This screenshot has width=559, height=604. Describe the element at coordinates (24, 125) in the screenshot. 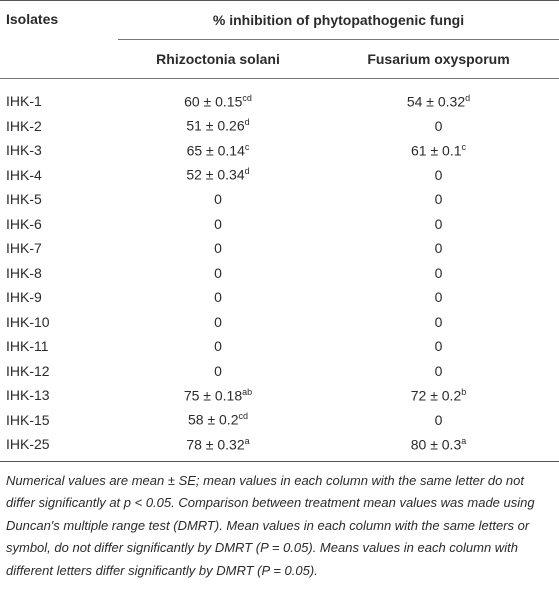

I see `isolate-cell: IHK-2` at that location.